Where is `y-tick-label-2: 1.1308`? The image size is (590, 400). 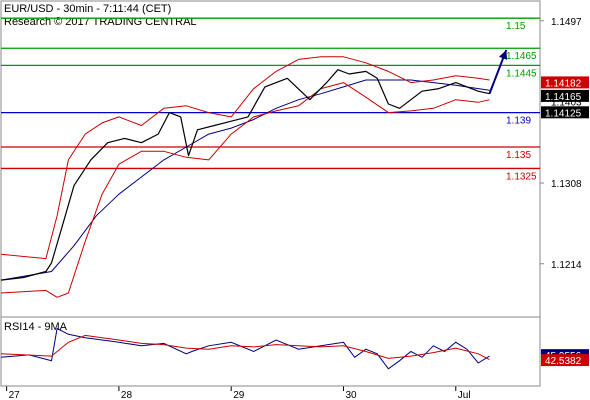
y-tick-label-2: 1.1308 is located at coordinates (566, 184).